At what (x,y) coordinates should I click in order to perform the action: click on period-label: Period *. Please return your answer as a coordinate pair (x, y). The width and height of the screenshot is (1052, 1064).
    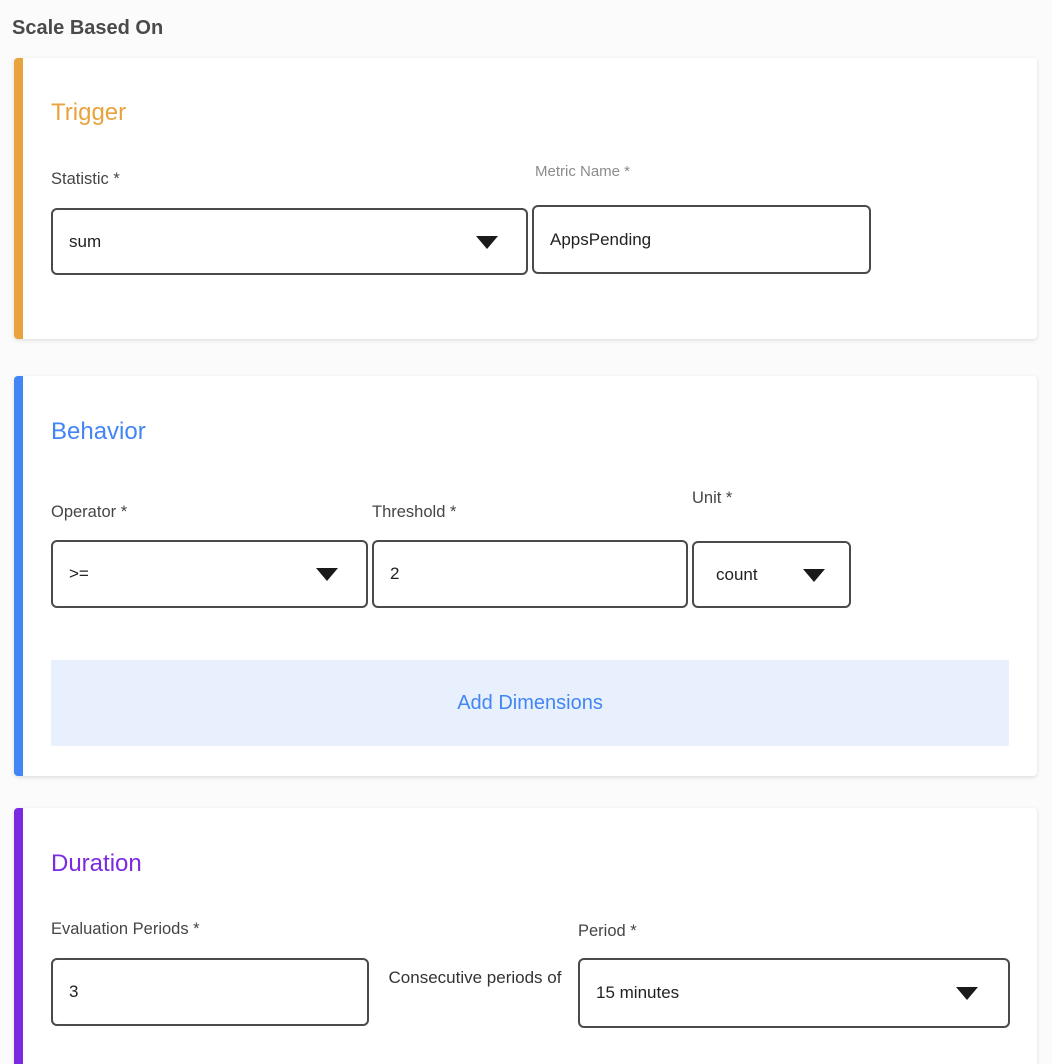
    Looking at the image, I should click on (607, 931).